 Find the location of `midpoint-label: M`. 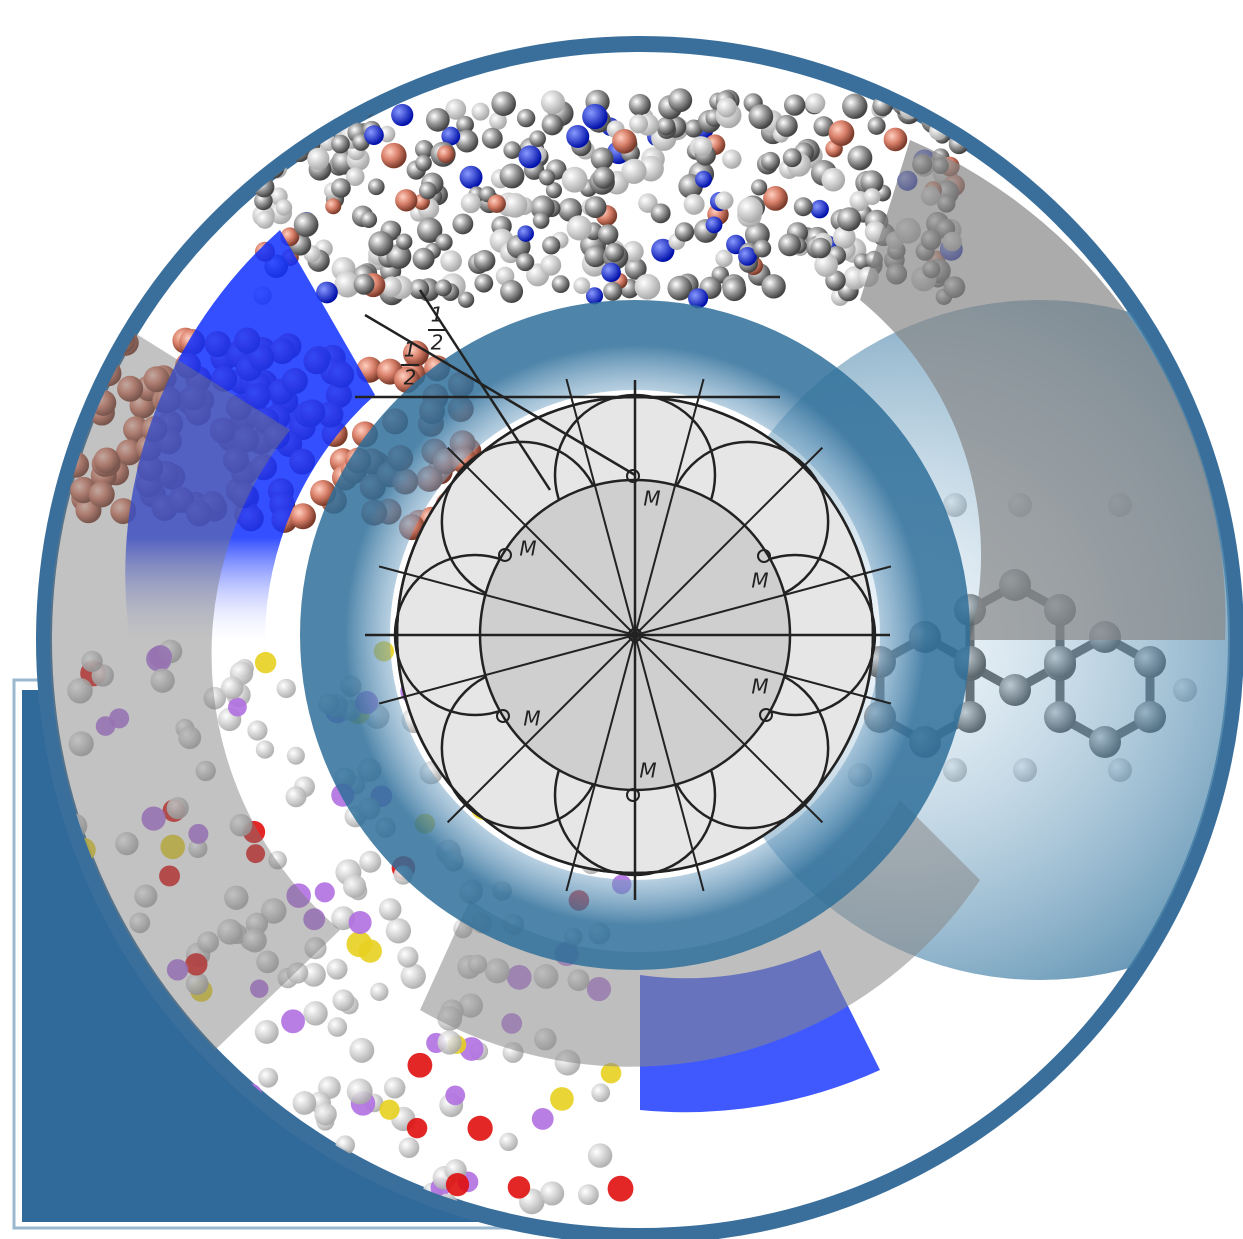

midpoint-label: M is located at coordinates (651, 499).